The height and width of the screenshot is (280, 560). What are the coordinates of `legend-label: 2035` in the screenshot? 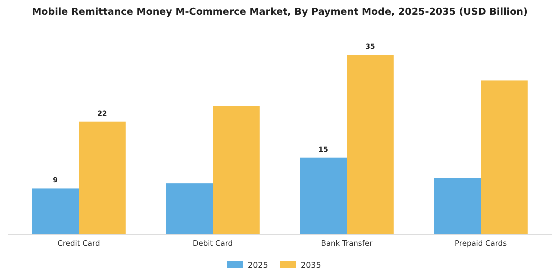 It's located at (311, 265).